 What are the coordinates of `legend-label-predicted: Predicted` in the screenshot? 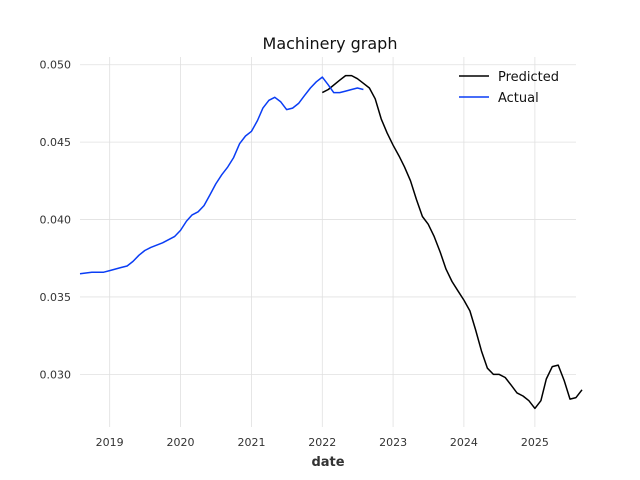 It's located at (528, 77).